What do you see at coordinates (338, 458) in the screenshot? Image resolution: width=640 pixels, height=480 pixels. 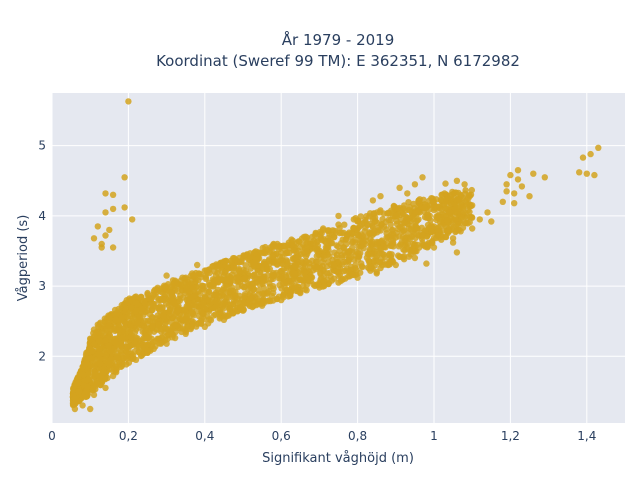 I see `x-axis-title: Signifikant våghöjd (m)` at bounding box center [338, 458].